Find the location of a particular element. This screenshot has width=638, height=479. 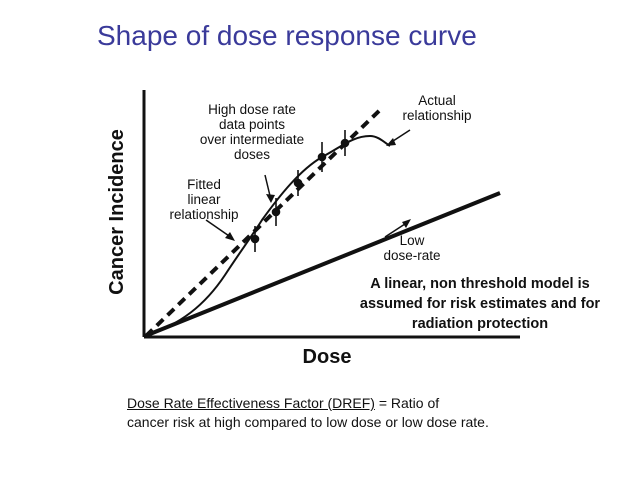

high-dose-rate-annotation-line: doses is located at coordinates (252, 154).